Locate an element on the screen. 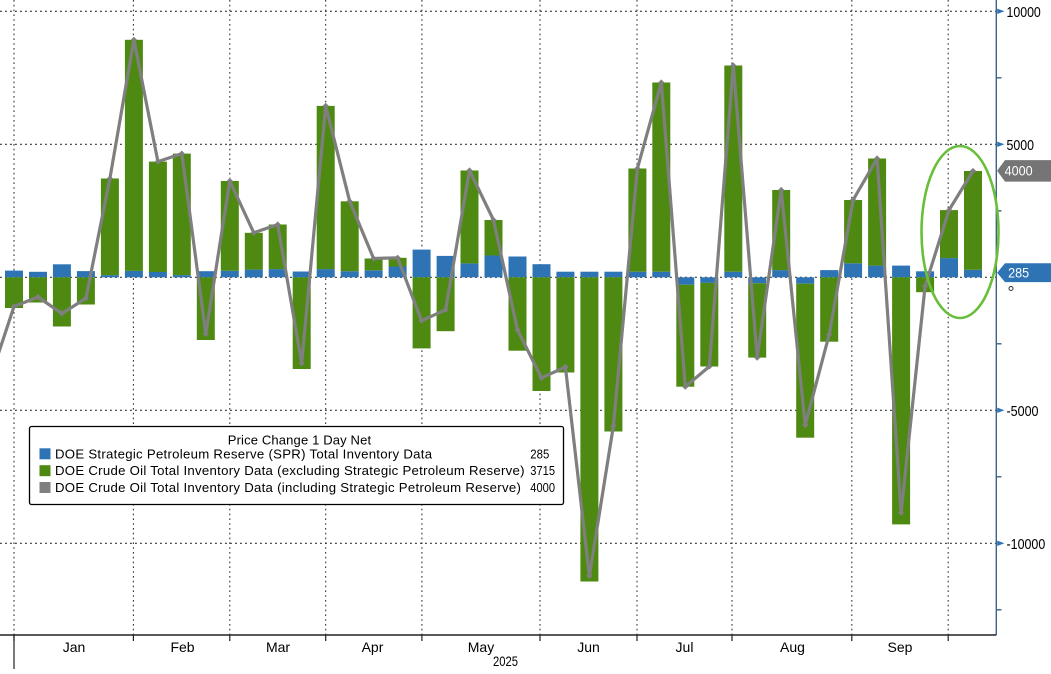 The height and width of the screenshot is (674, 1051). svg-text: Jan is located at coordinates (74, 647).